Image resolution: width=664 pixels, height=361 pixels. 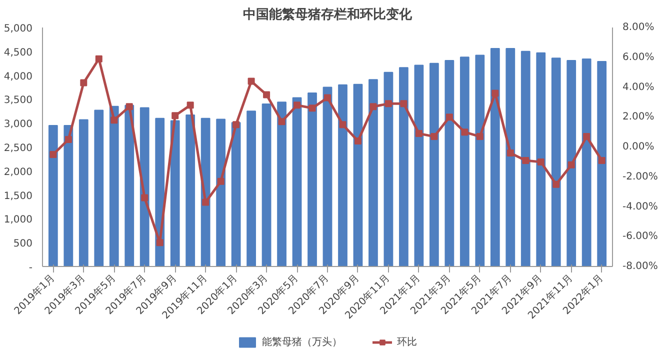 What do you see at coordinates (407, 342) in the screenshot?
I see `legend-label: 环比` at bounding box center [407, 342].